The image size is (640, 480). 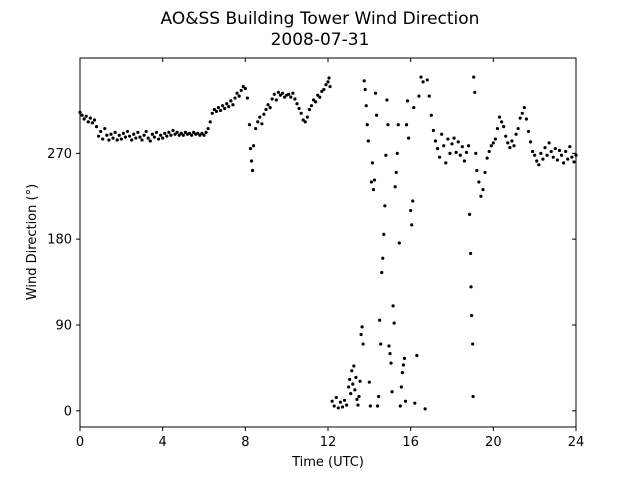 What do you see at coordinates (410, 442) in the screenshot?
I see `x-tick-label: 16` at bounding box center [410, 442].